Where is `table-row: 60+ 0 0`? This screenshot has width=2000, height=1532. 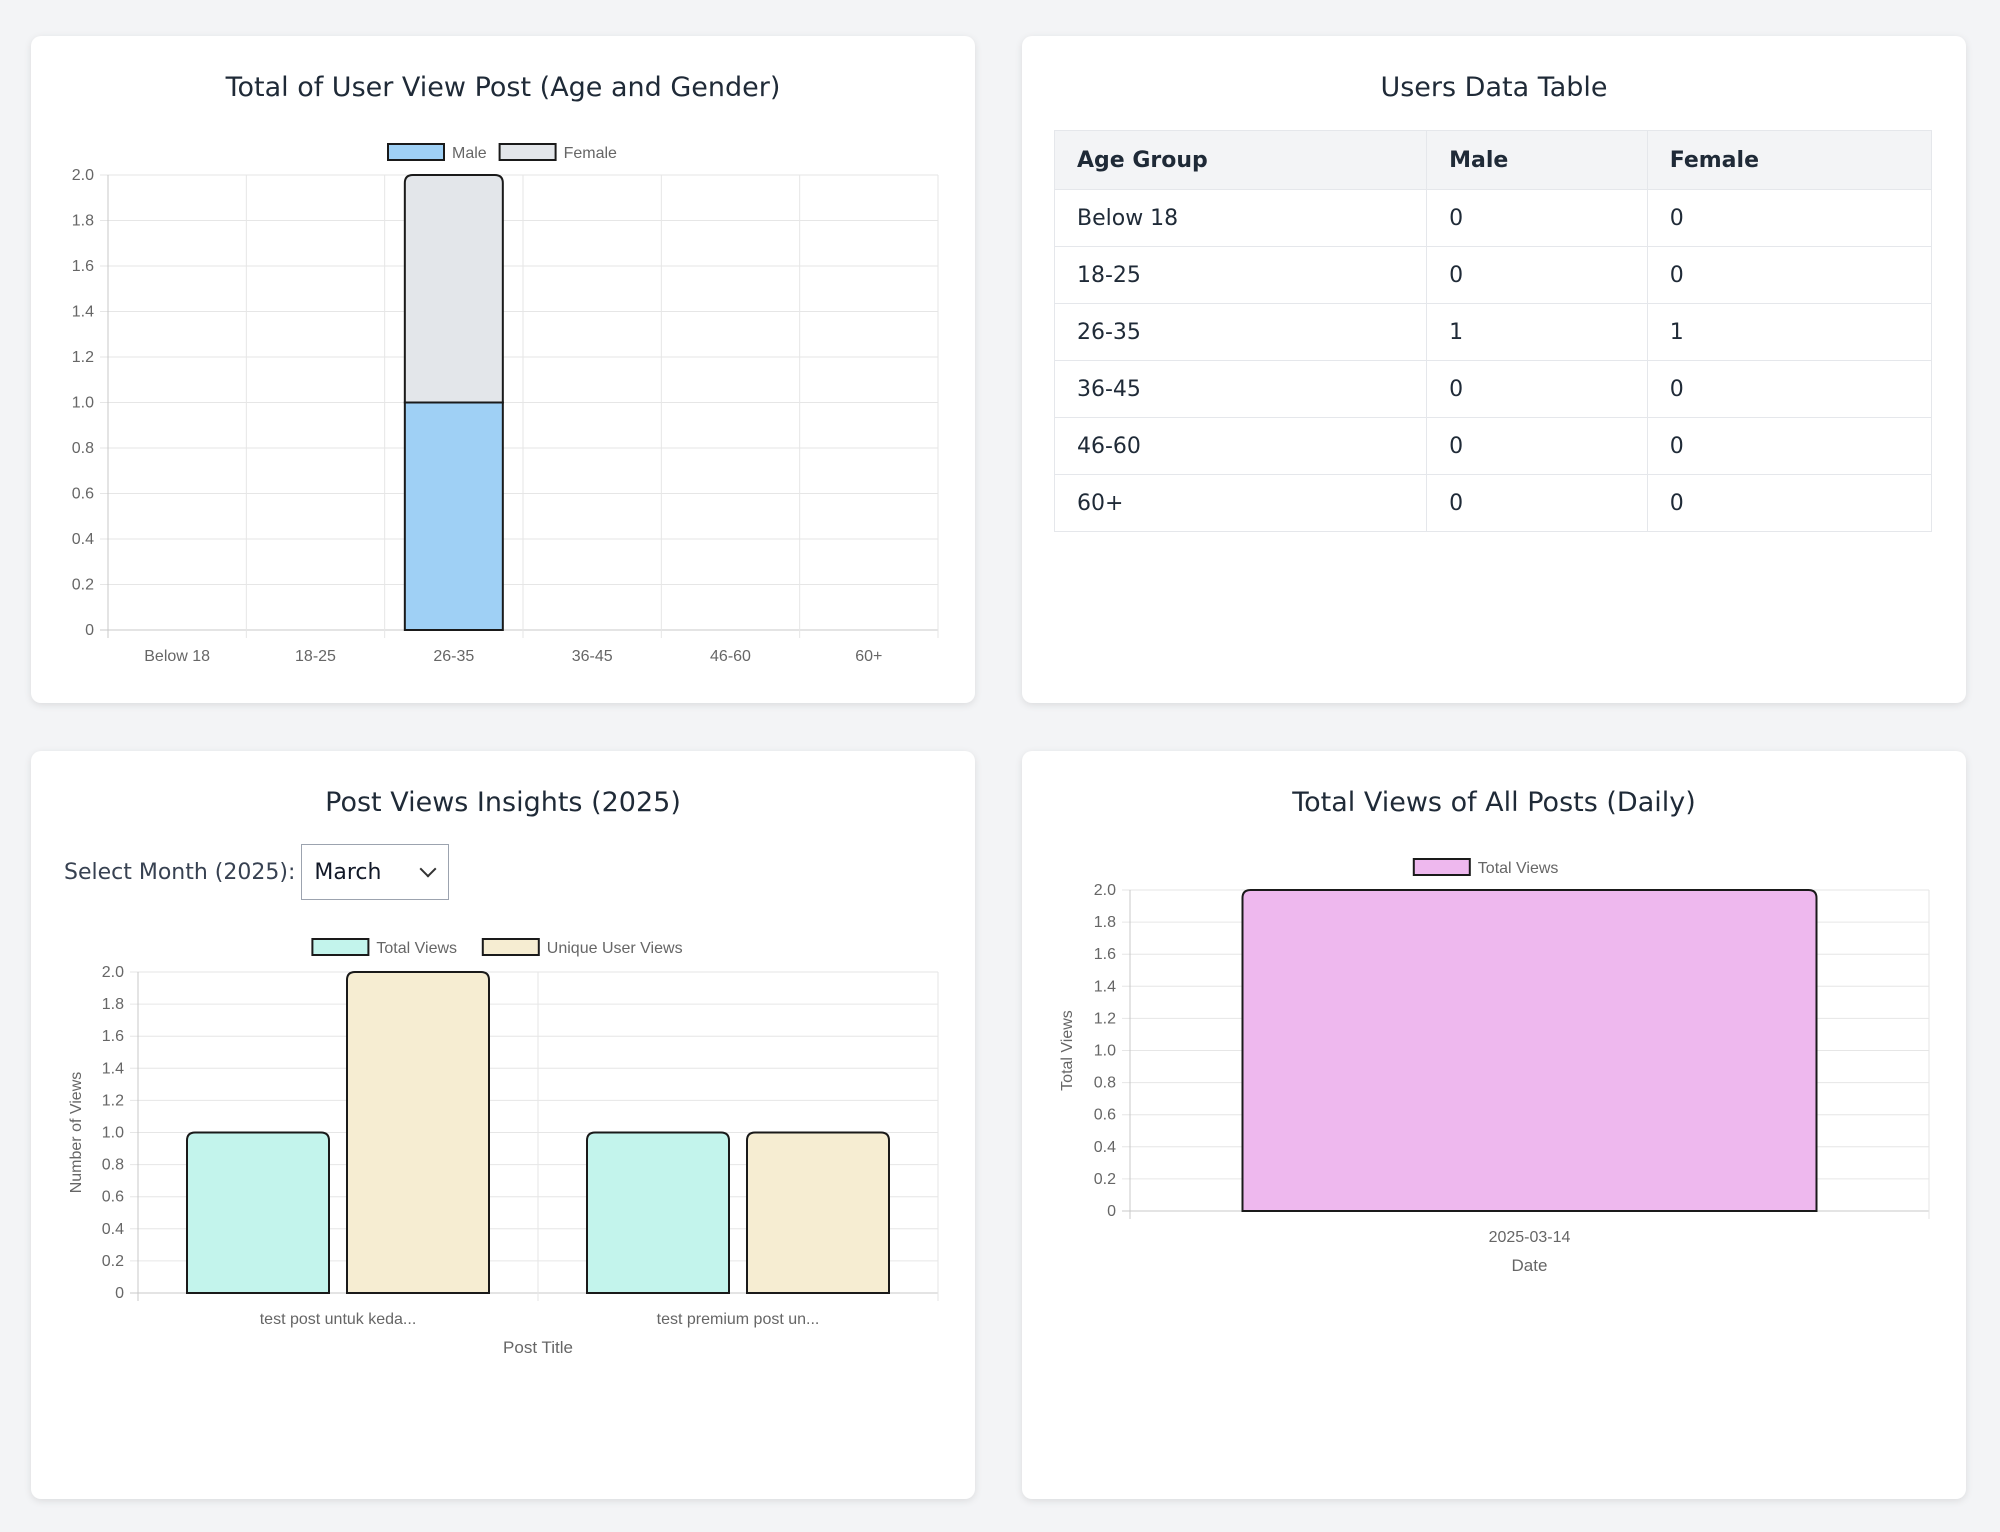
table-row: 60+ 0 0 is located at coordinates (1493, 503).